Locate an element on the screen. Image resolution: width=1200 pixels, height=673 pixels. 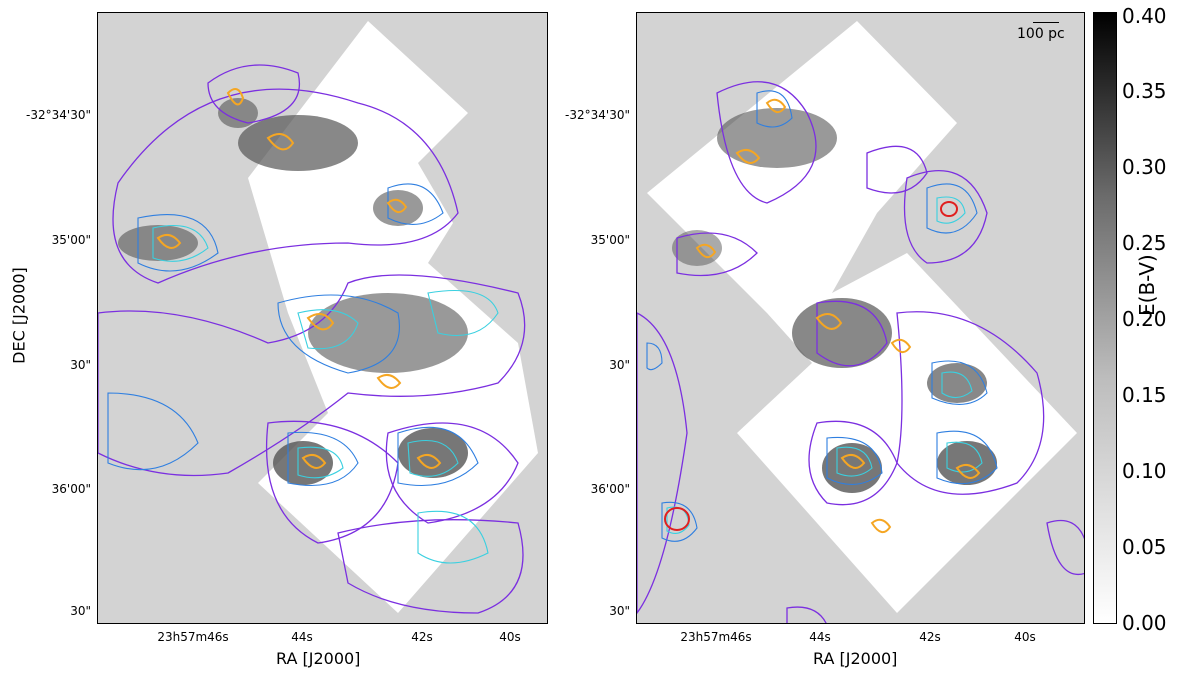
colorbar-title: E(B-V) is located at coordinates (1147, 285).